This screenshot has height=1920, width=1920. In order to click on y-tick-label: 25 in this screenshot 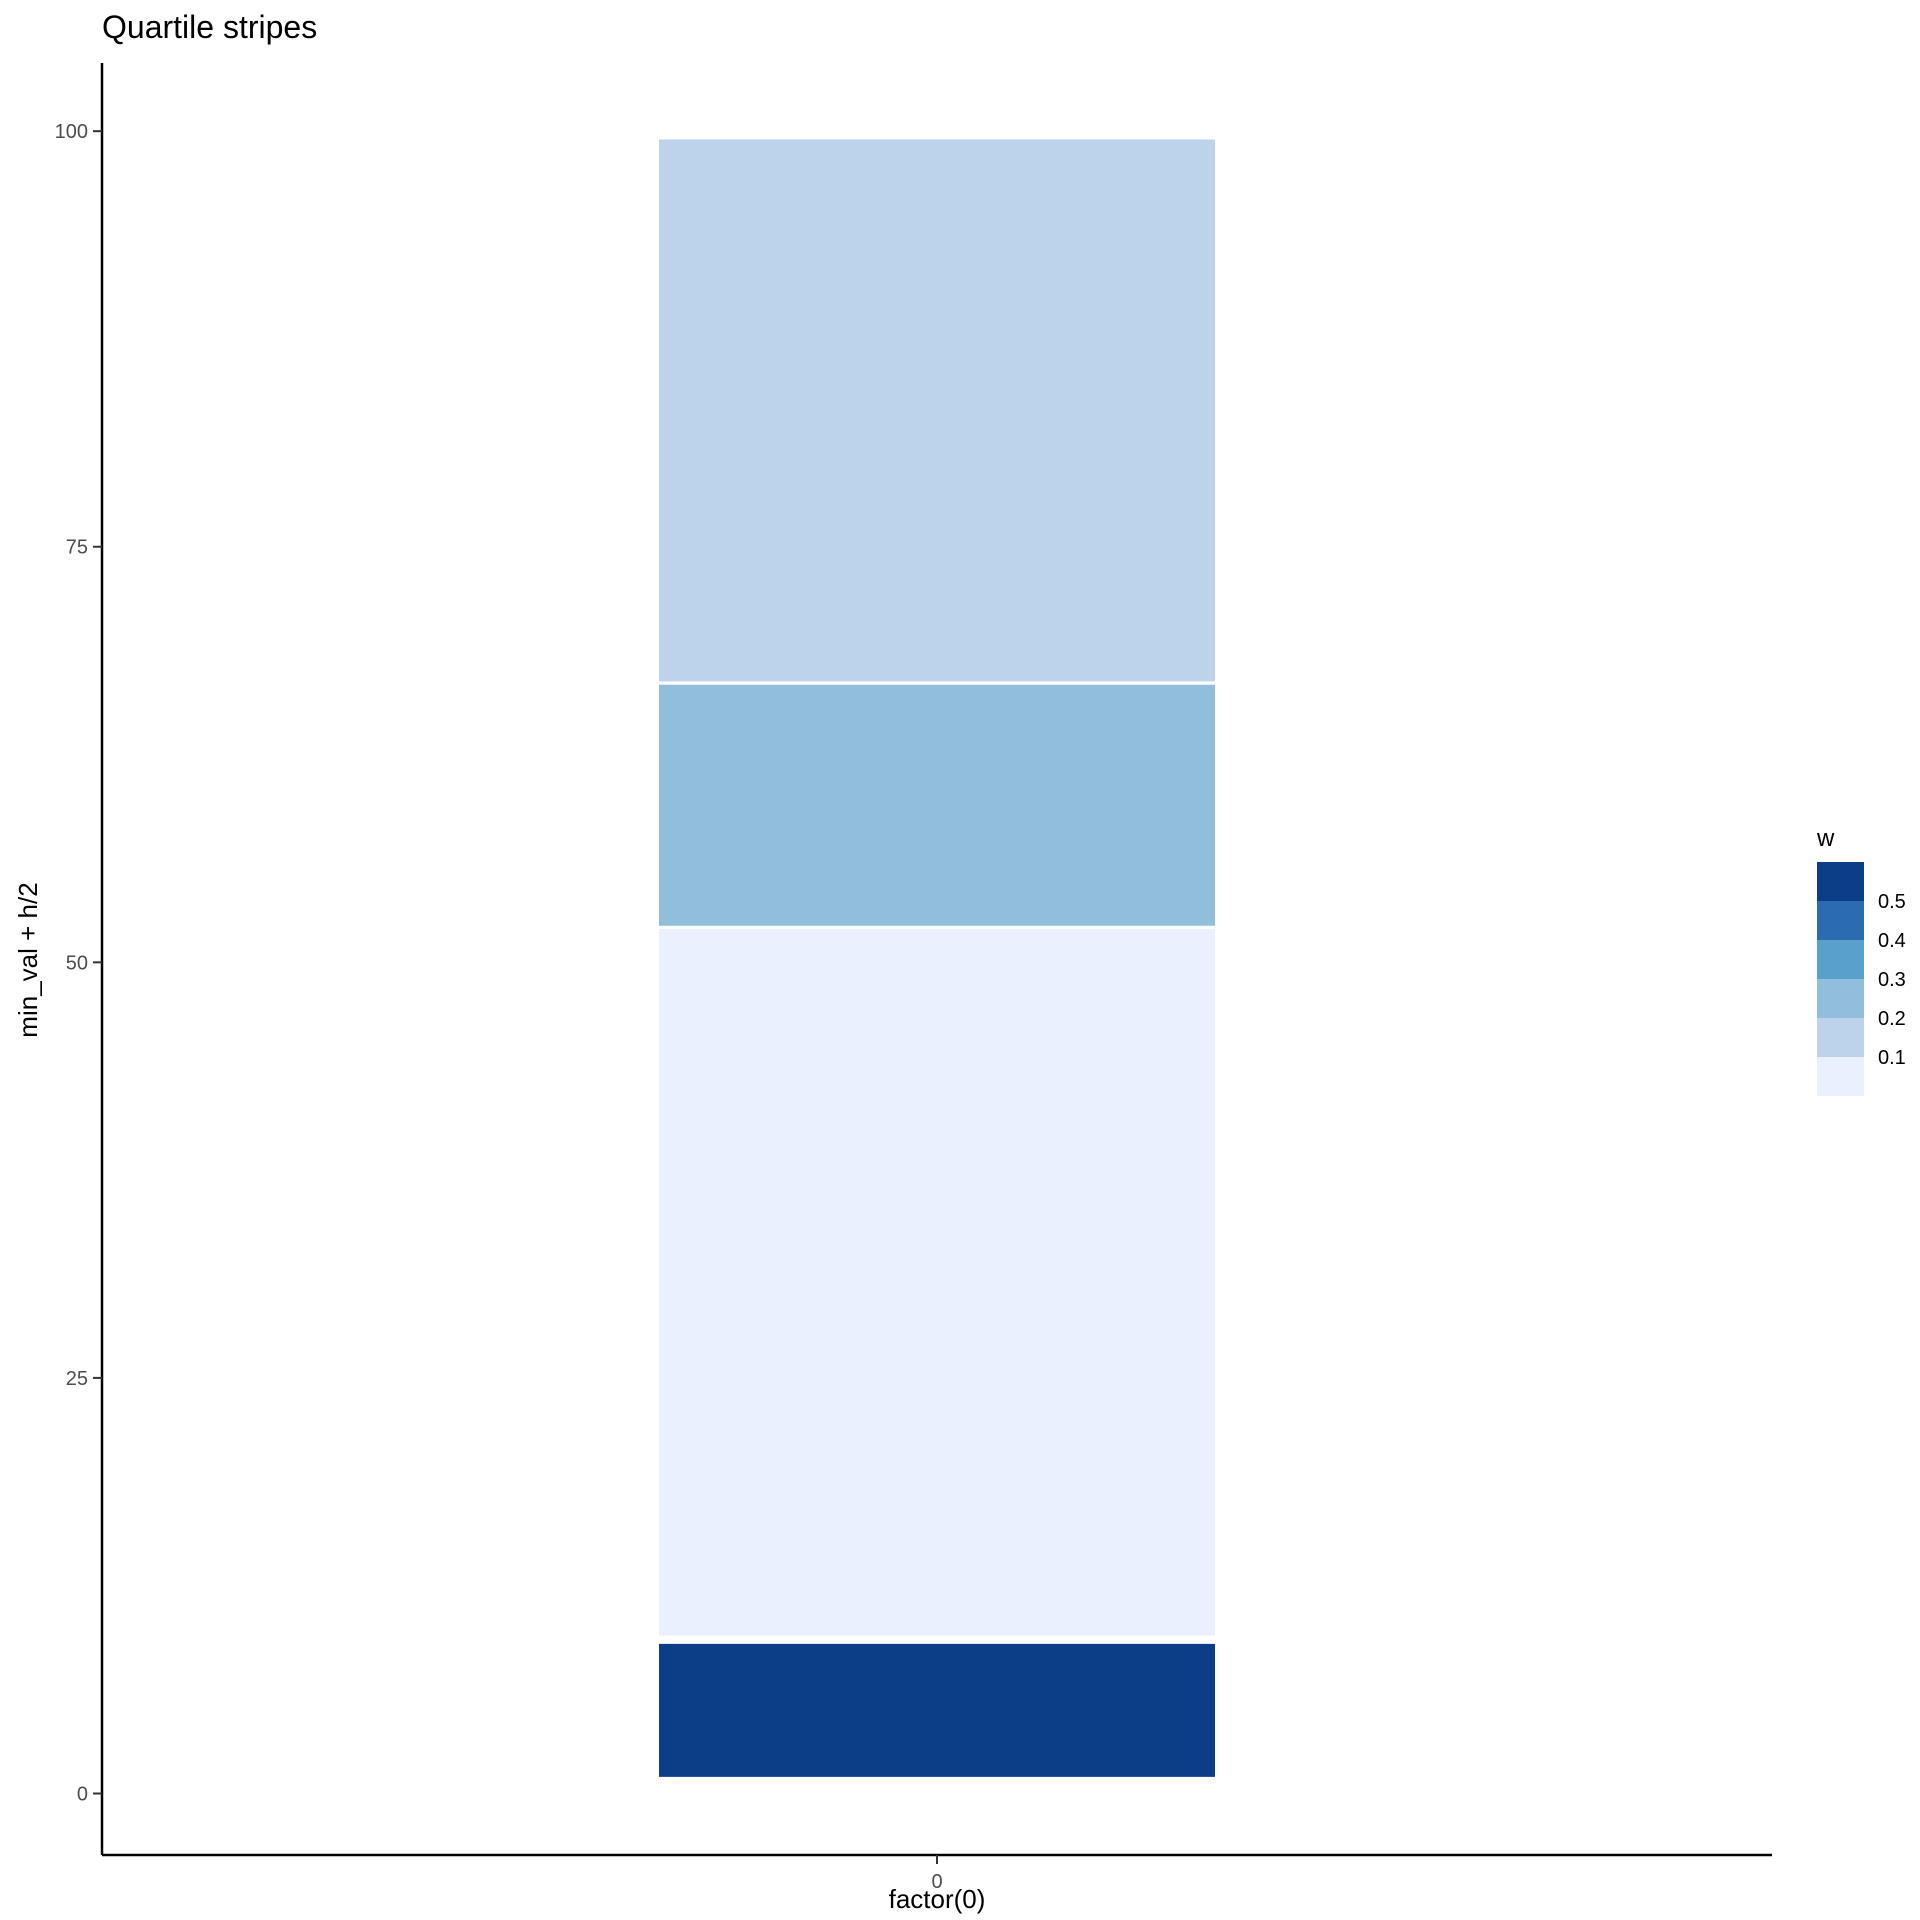, I will do `click(77, 1379)`.